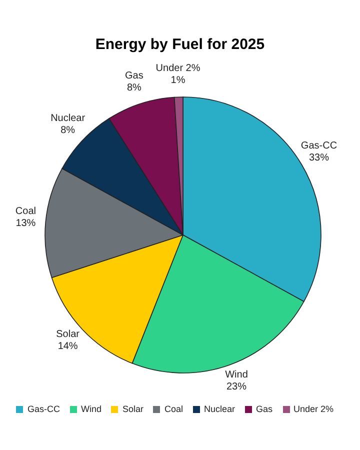 The image size is (360, 450). I want to click on data-label: 13%, so click(26, 224).